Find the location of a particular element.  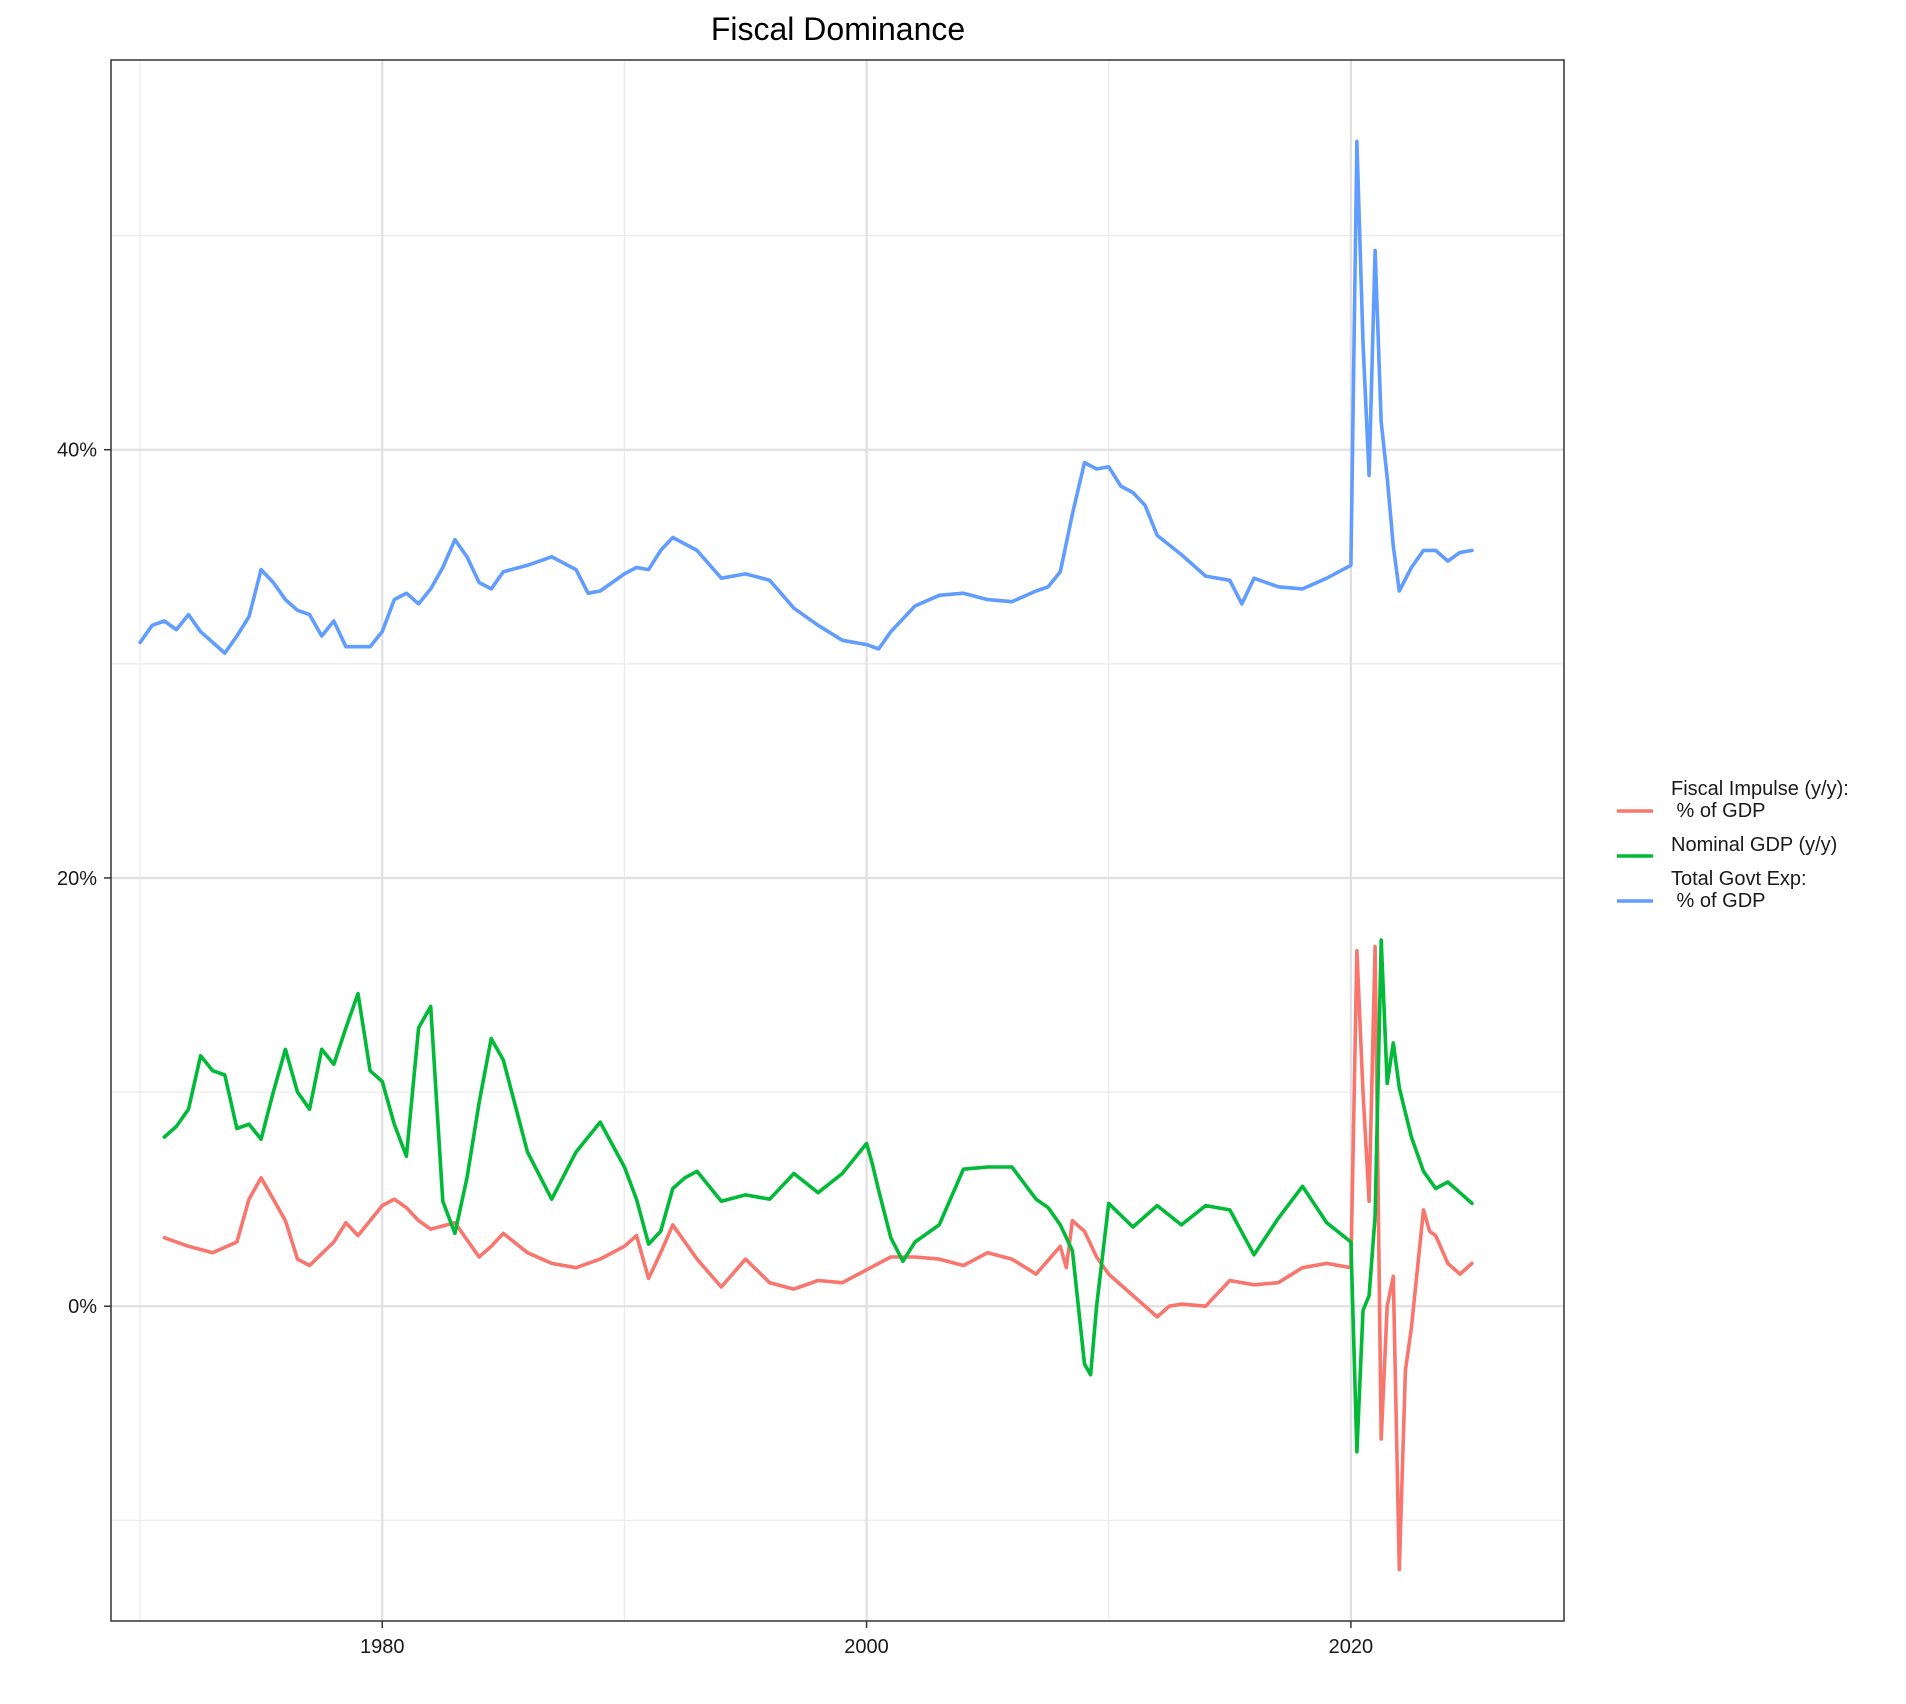

y-tick-label: 40% is located at coordinates (77, 451).